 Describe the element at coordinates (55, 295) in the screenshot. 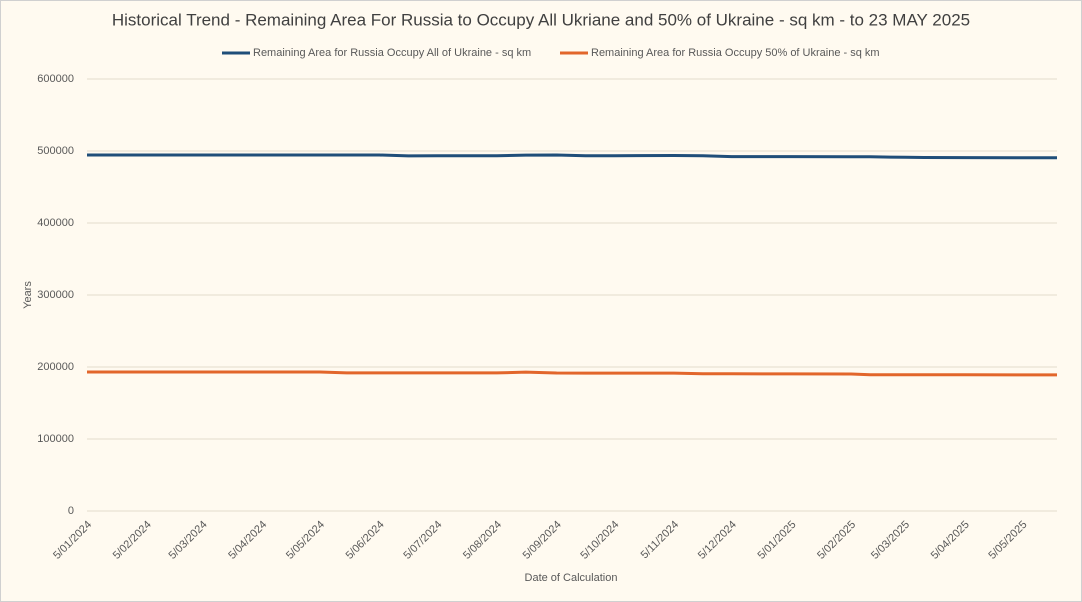

I see `y-tick-label: 300000` at that location.